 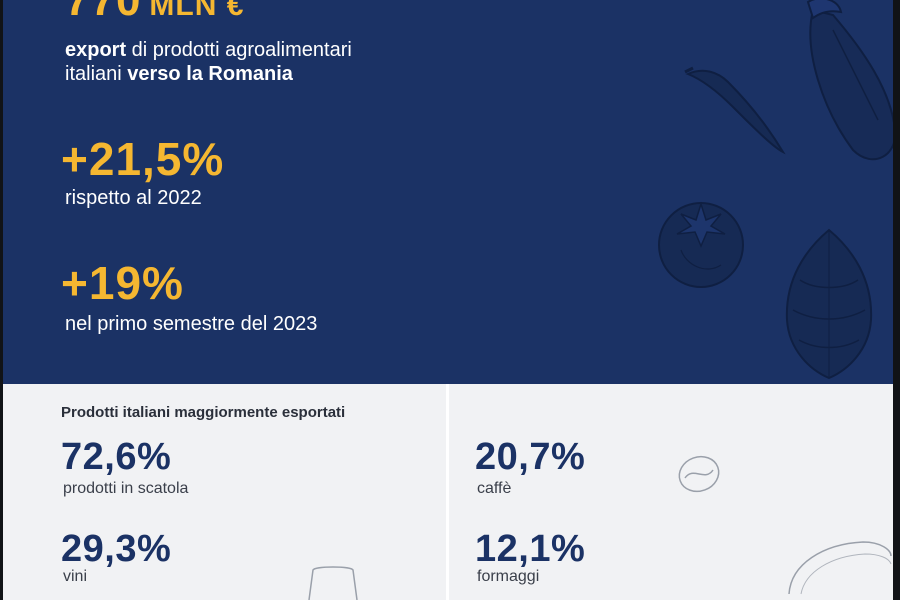 I want to click on growth-h1-description: nel primo semestre del 2023, so click(x=191, y=324).